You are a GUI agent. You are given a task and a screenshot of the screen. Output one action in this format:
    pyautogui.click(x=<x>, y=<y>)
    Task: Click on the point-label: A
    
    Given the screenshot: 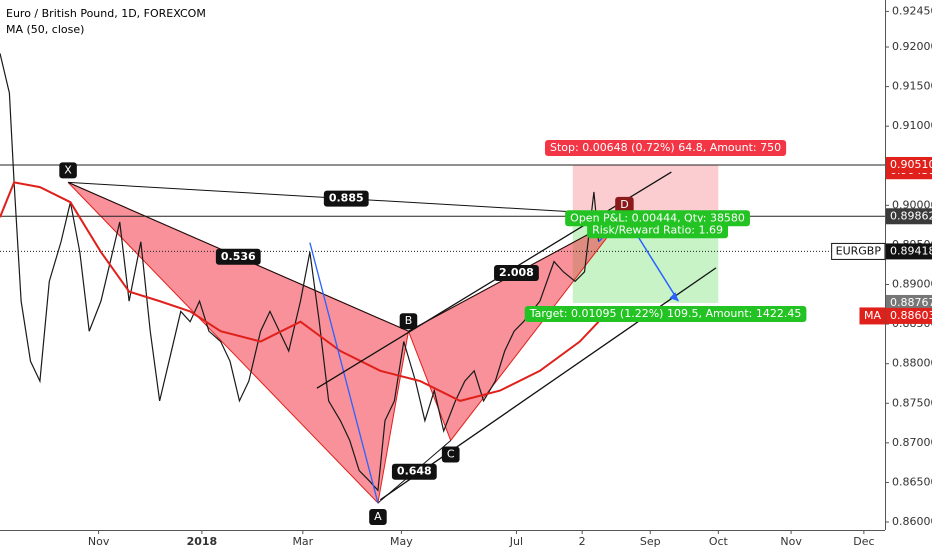 What is the action you would take?
    pyautogui.click(x=378, y=516)
    